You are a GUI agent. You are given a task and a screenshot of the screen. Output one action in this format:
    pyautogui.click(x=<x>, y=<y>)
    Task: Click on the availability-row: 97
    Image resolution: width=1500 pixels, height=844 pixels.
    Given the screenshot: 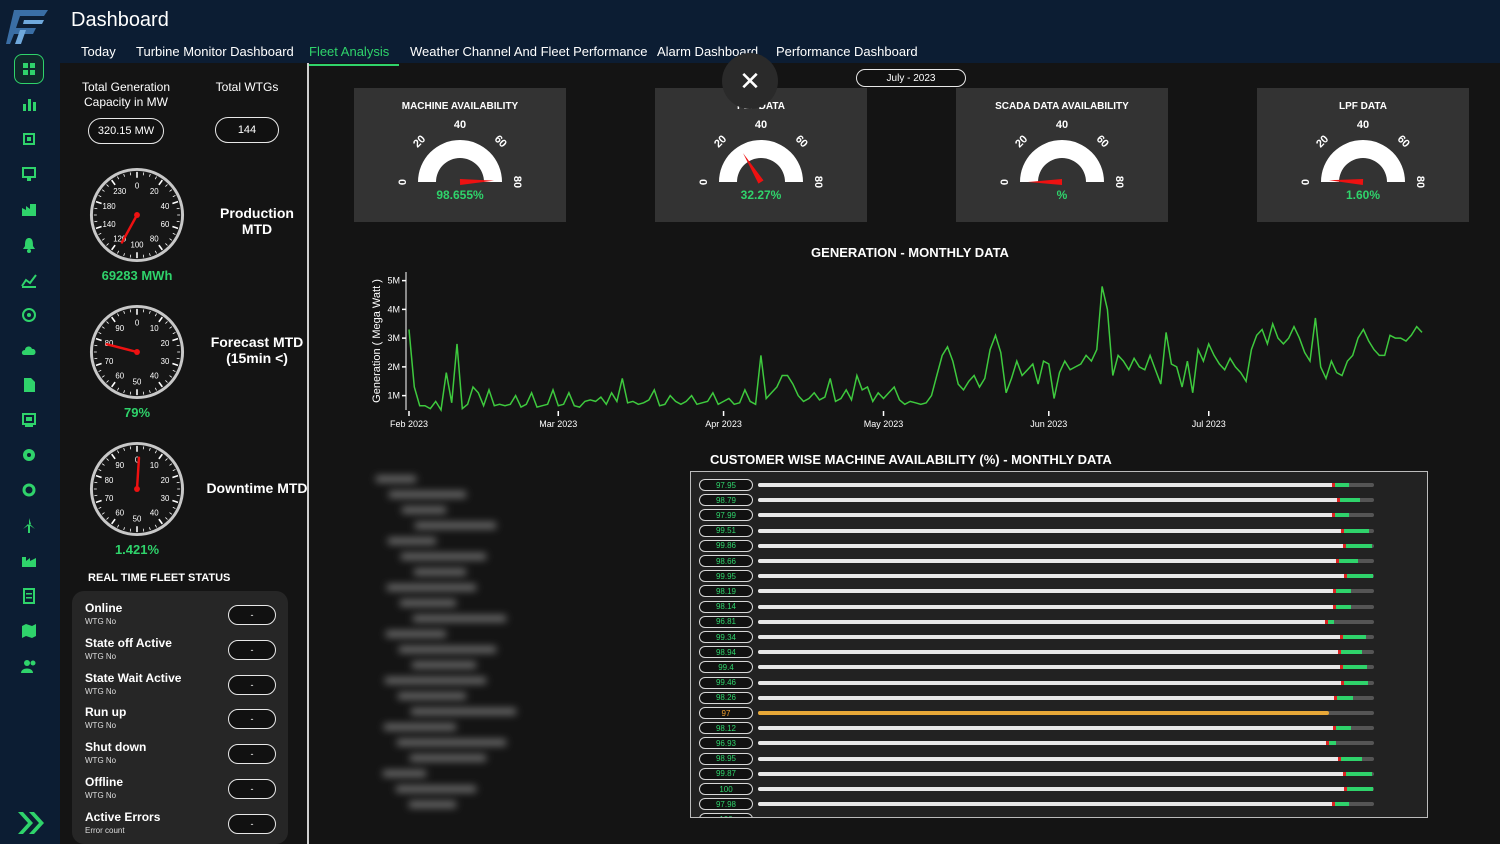 What is the action you would take?
    pyautogui.click(x=1059, y=713)
    